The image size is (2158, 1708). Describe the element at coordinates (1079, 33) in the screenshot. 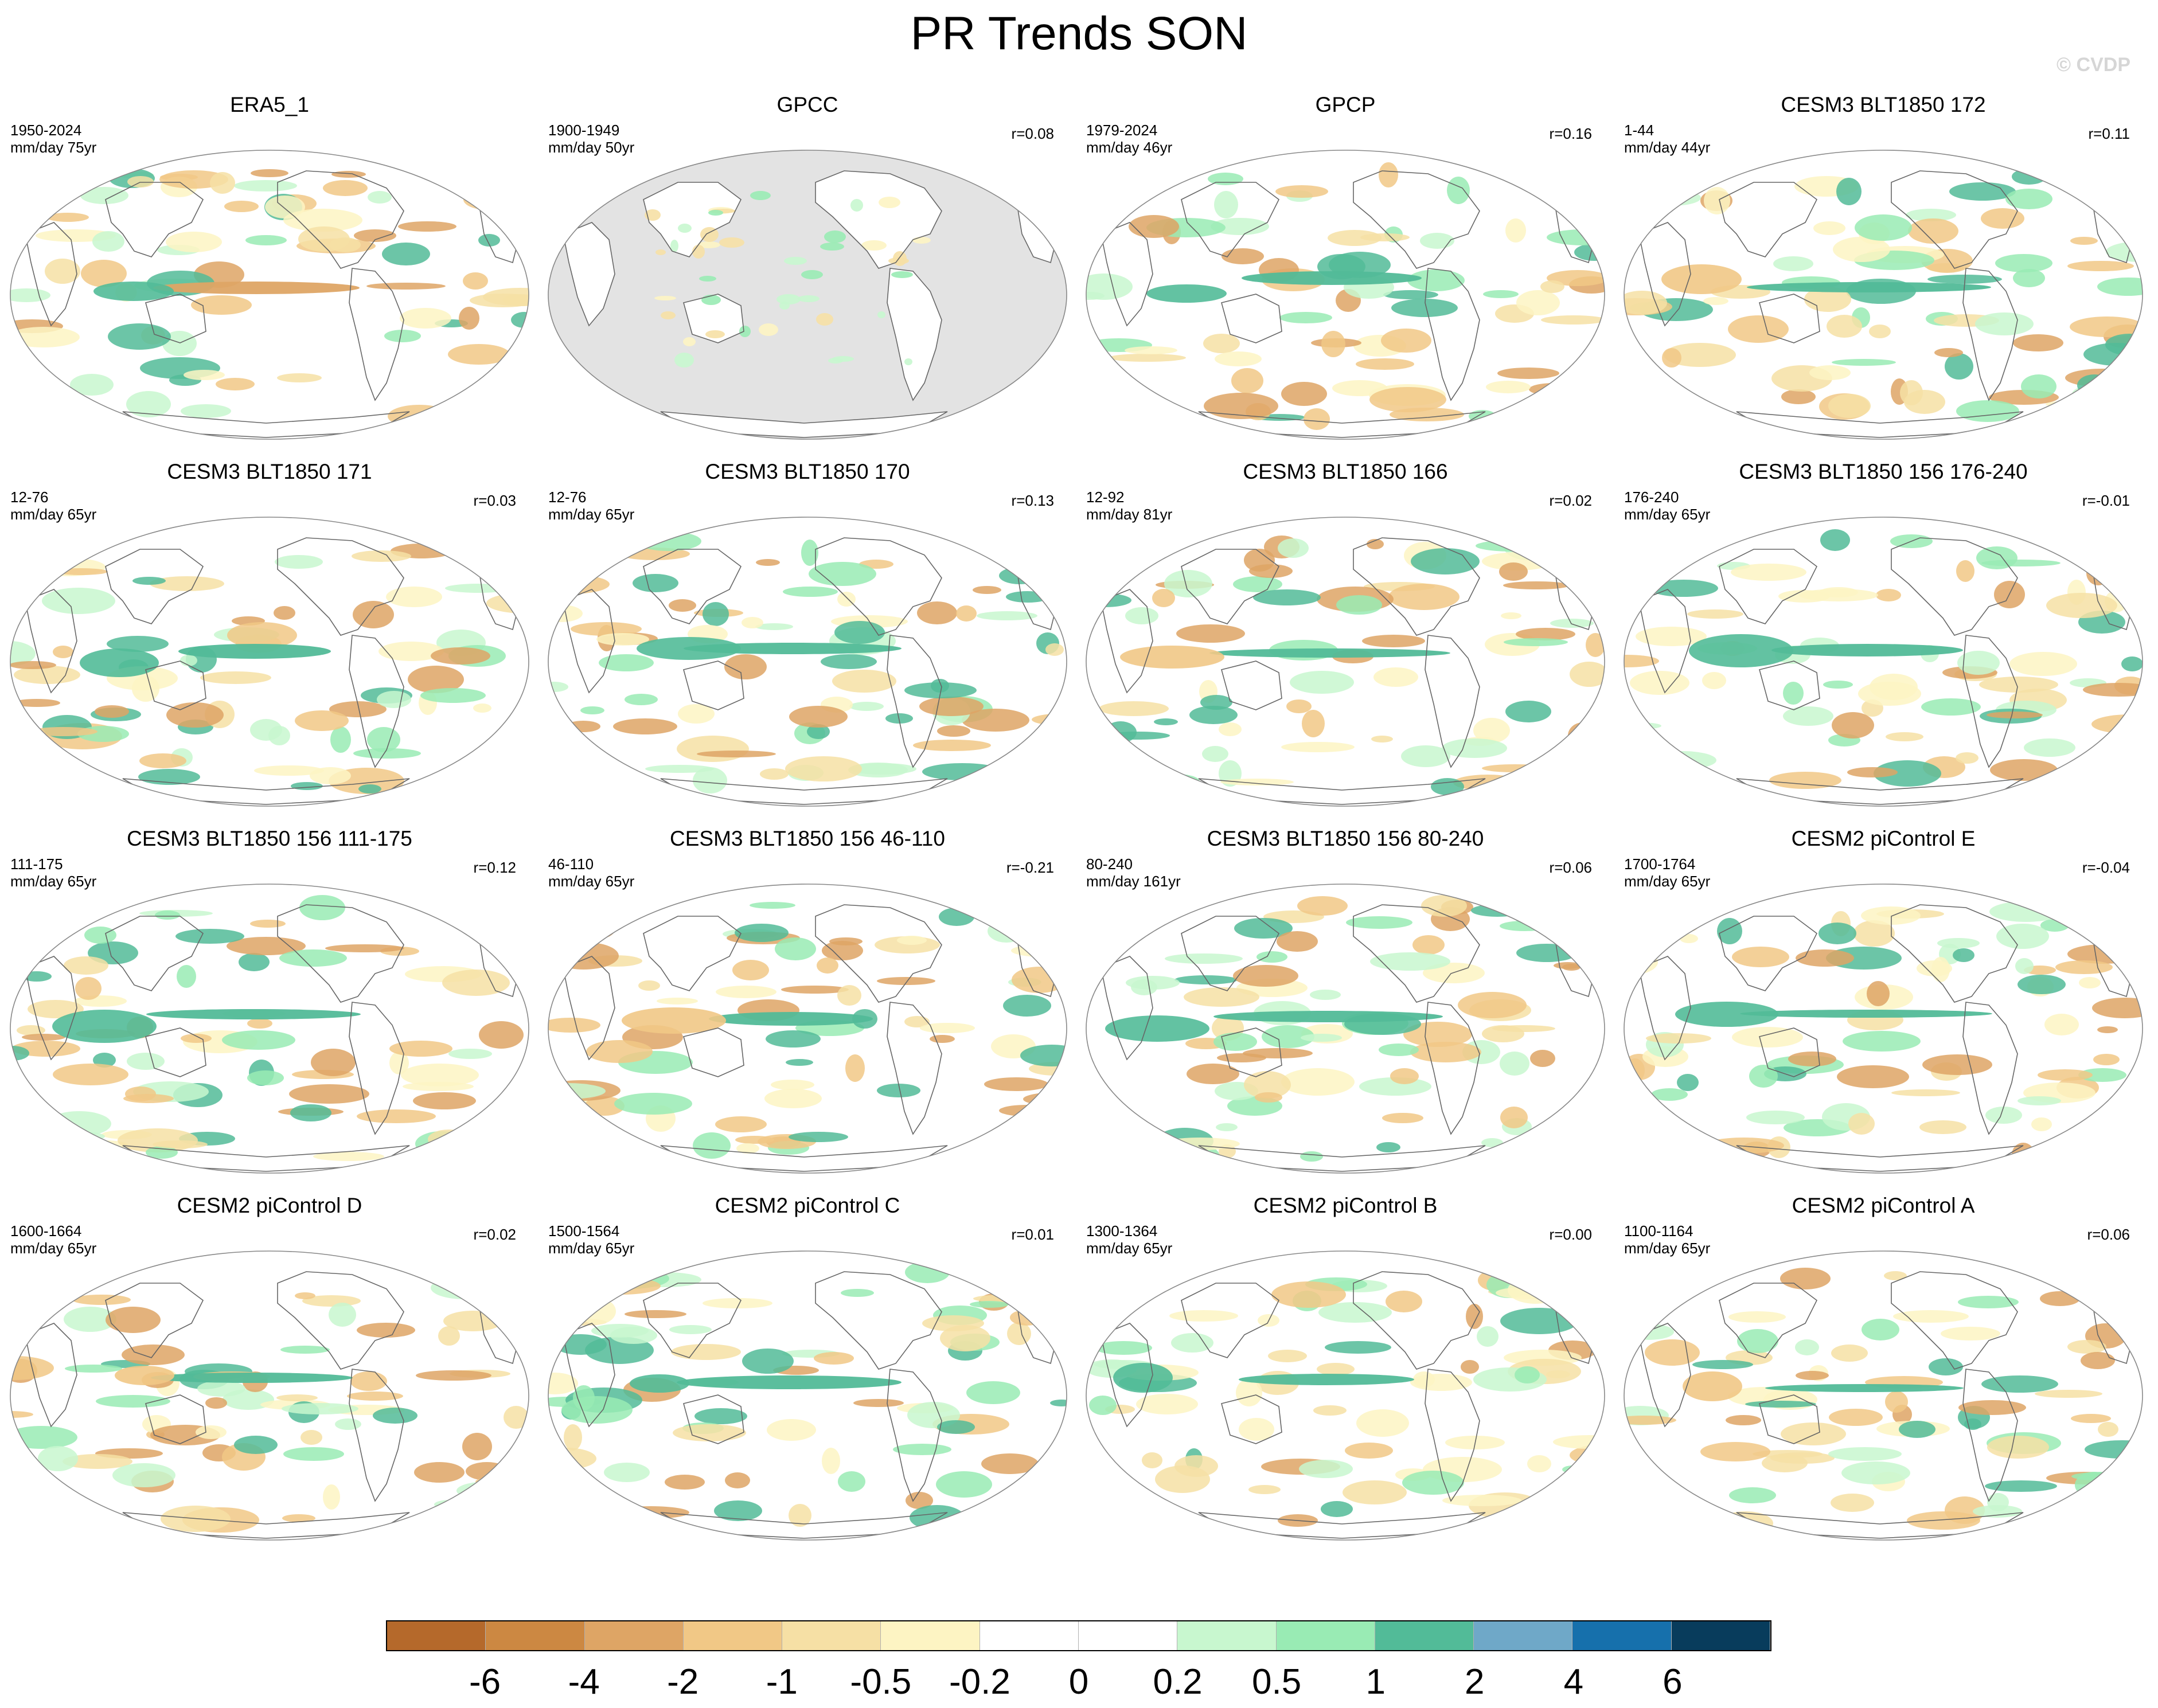

I see `figure-title: PR Trends SON` at that location.